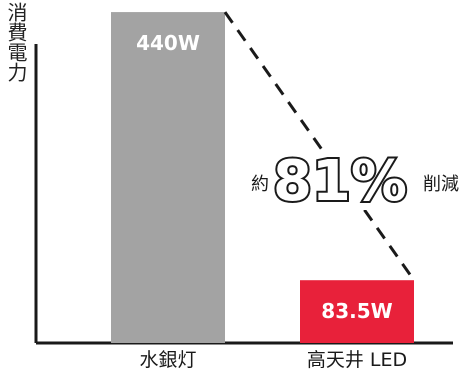 Image resolution: width=461 pixels, height=371 pixels. What do you see at coordinates (260, 184) in the screenshot?
I see `annotation-prefix: 約` at bounding box center [260, 184].